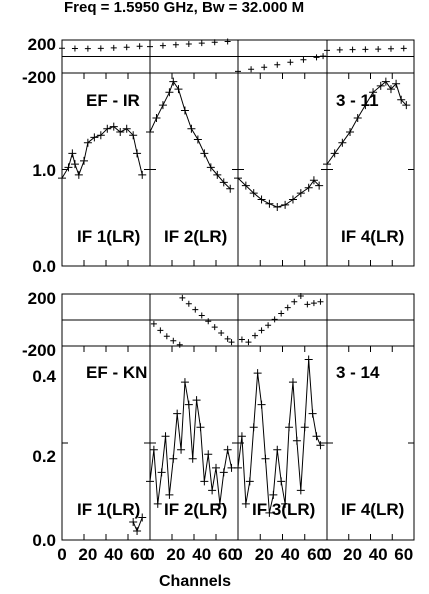 This screenshot has width=429, height=594. What do you see at coordinates (102, 144) in the screenshot?
I see `if-panel-0: IF 1(LR)` at bounding box center [102, 144].